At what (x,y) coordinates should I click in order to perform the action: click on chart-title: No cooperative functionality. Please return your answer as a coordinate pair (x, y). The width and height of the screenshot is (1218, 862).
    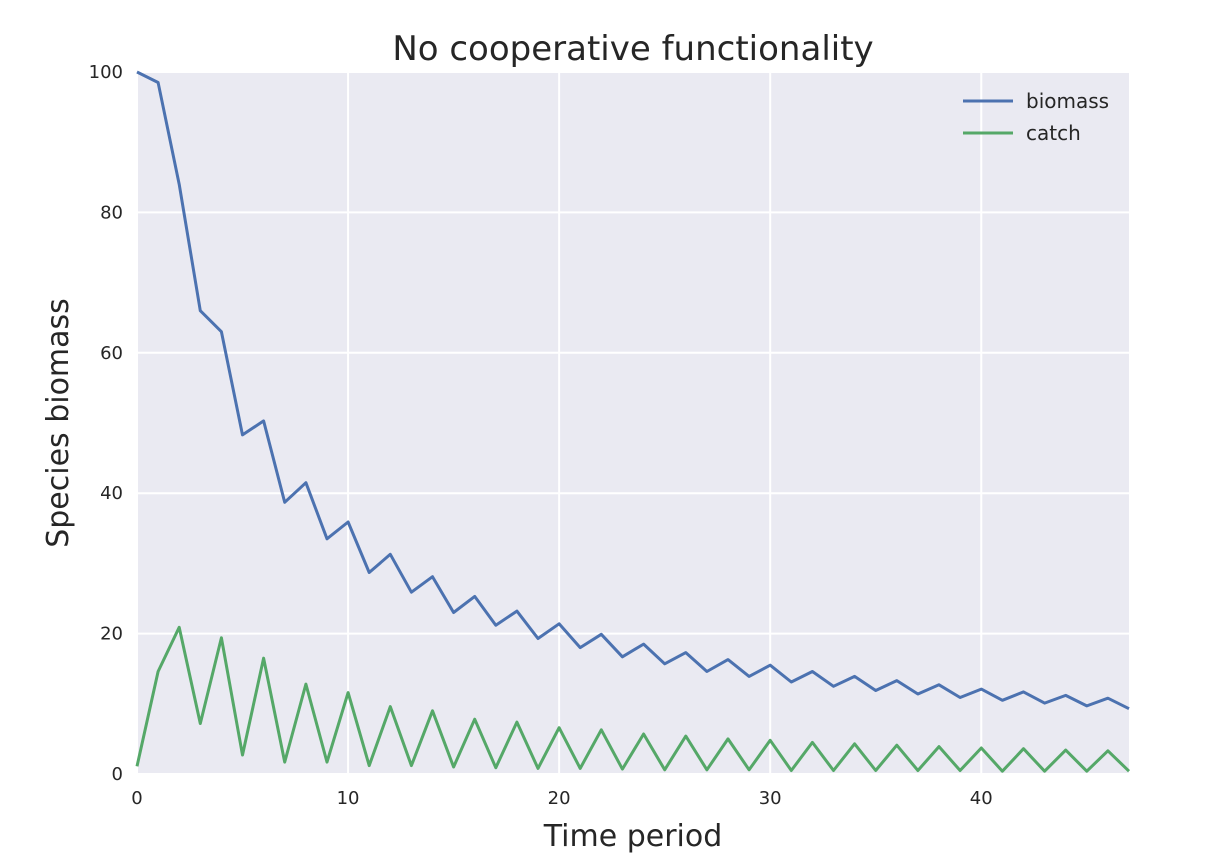
    Looking at the image, I should click on (632, 49).